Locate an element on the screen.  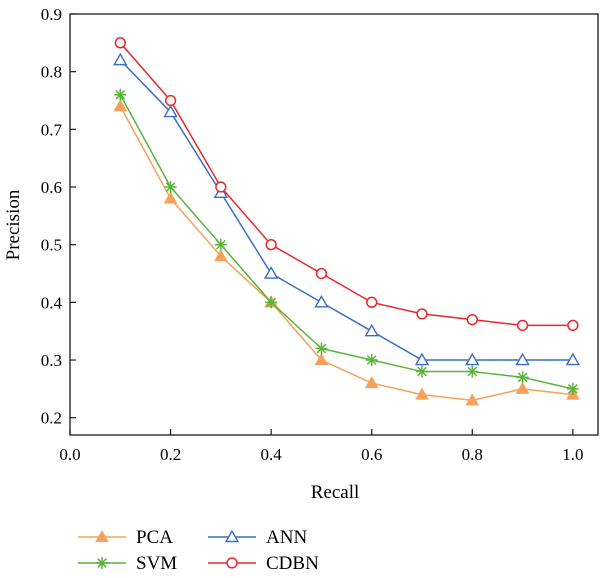
y-tick-label: 0.7 is located at coordinates (52, 129).